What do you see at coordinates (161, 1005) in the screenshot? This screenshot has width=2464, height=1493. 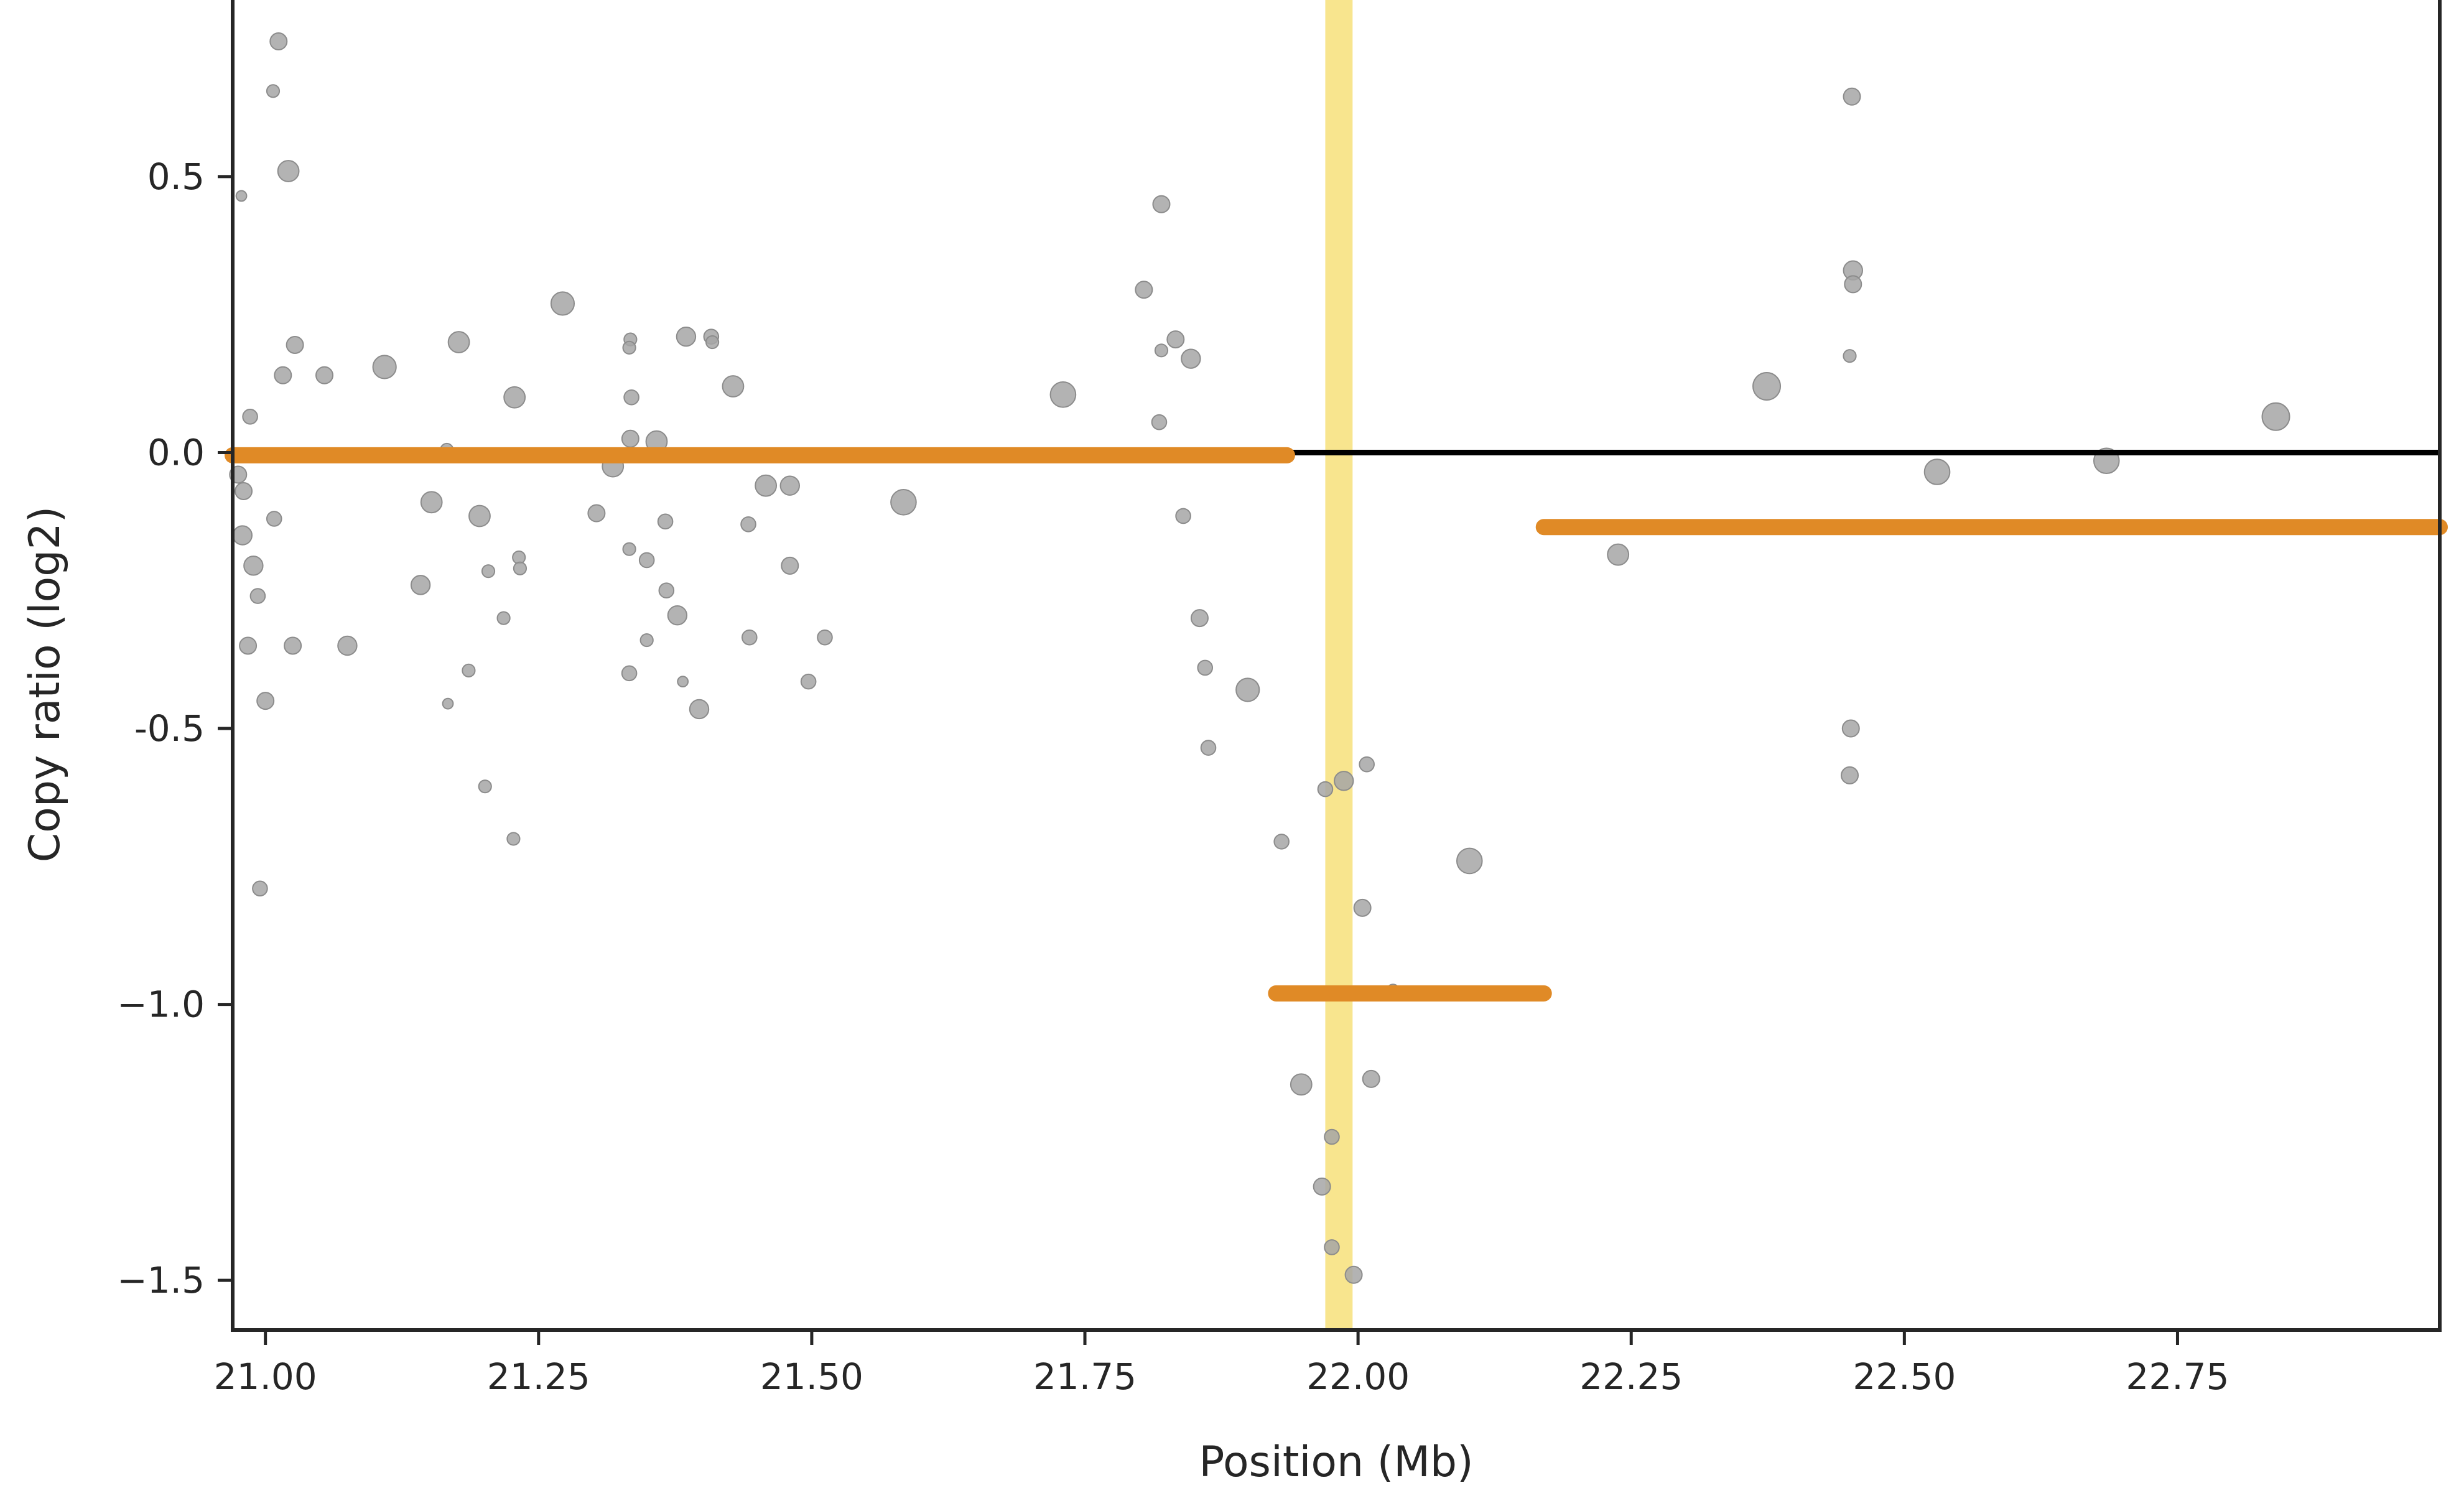 I see `y-tick-label: −1.0` at bounding box center [161, 1005].